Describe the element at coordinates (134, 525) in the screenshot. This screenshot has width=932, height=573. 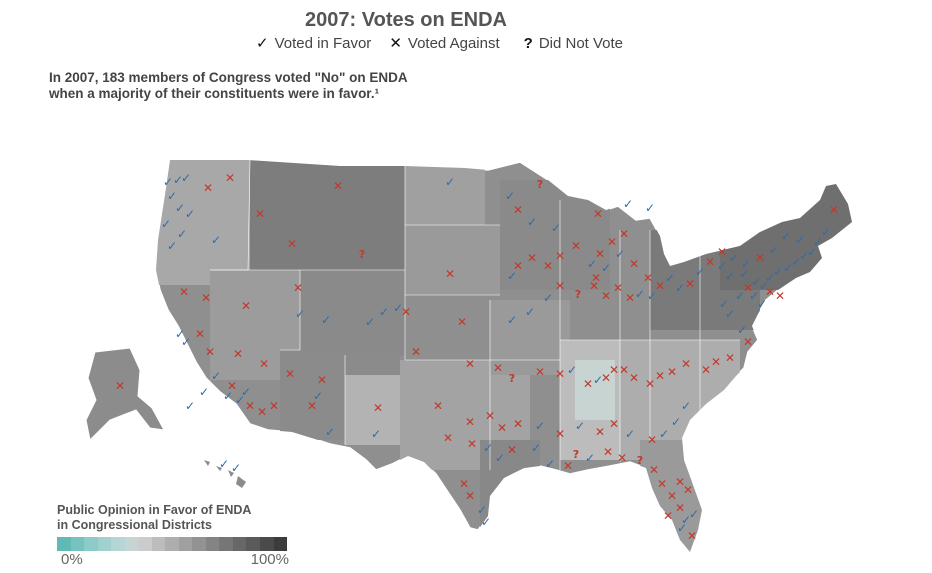
I see `opinion-title-line-2: in Congressional Districts` at that location.